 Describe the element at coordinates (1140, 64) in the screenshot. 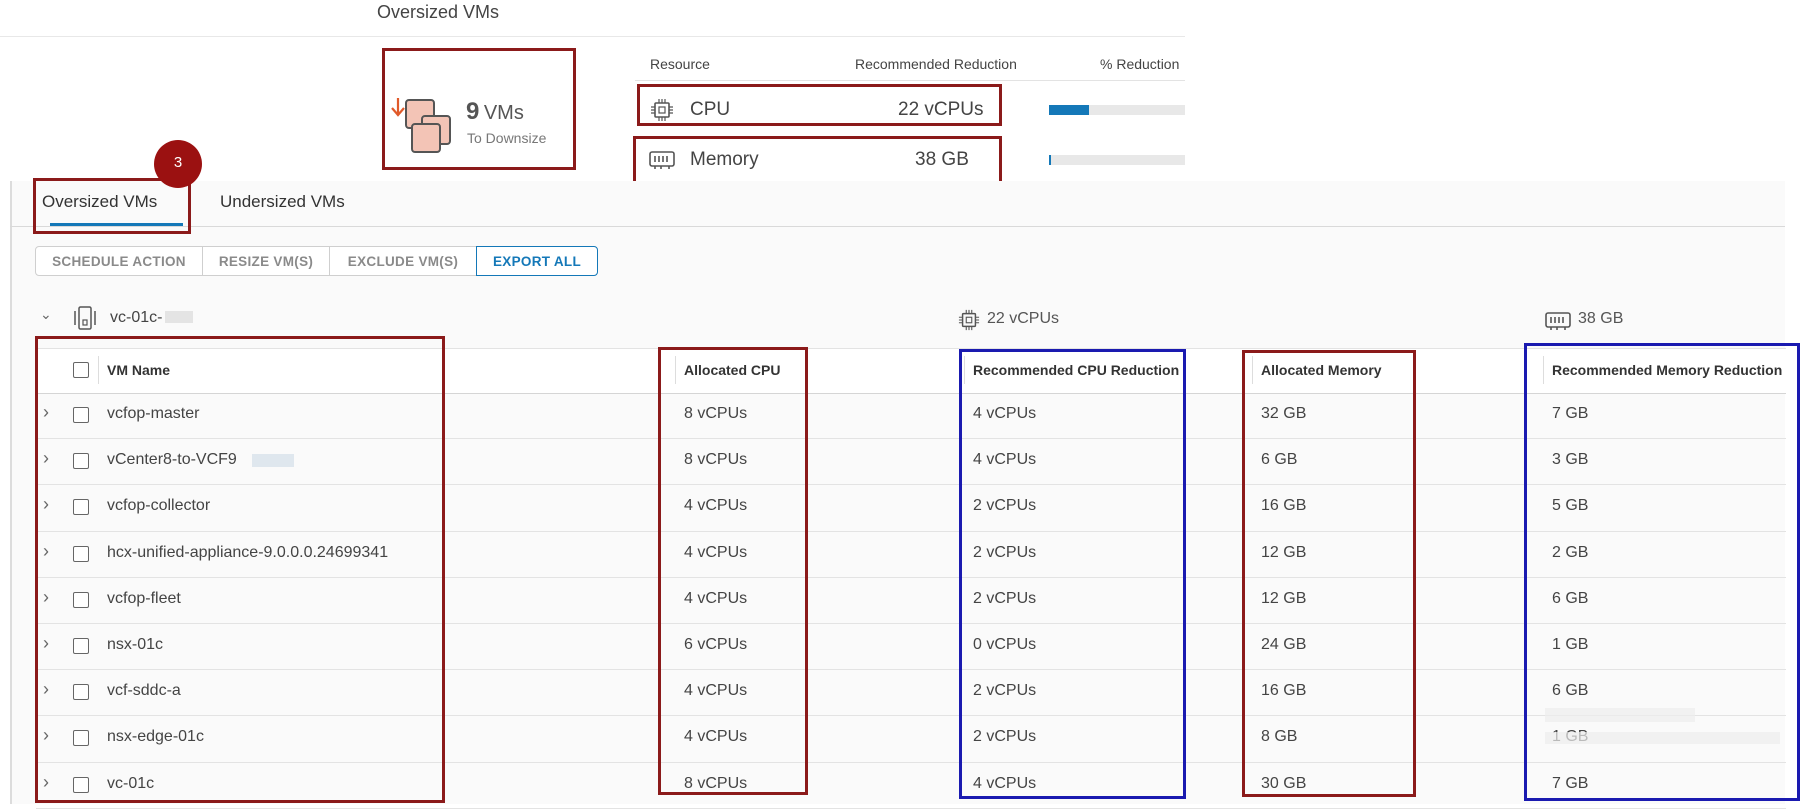

I see `percent-reduction-header: % Reduction` at that location.